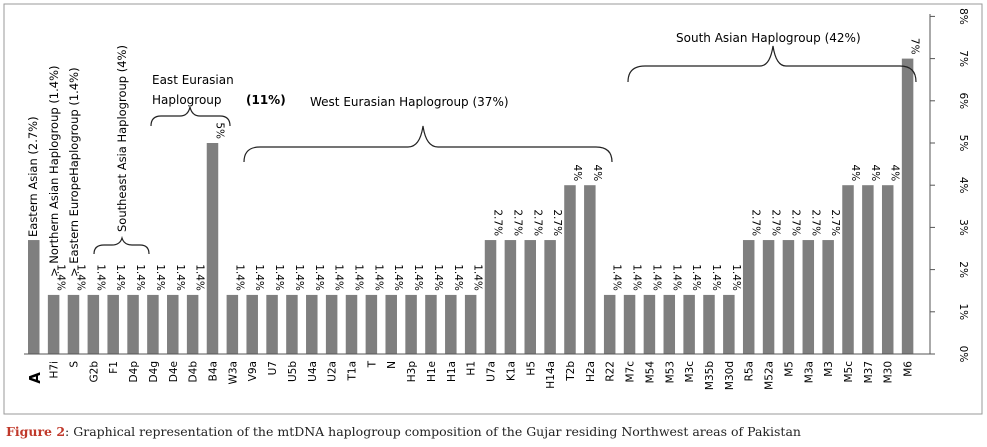  Describe the element at coordinates (33, 176) in the screenshot. I see `annotation-eastern-asian: Eastern Asian (2.7%)` at that location.